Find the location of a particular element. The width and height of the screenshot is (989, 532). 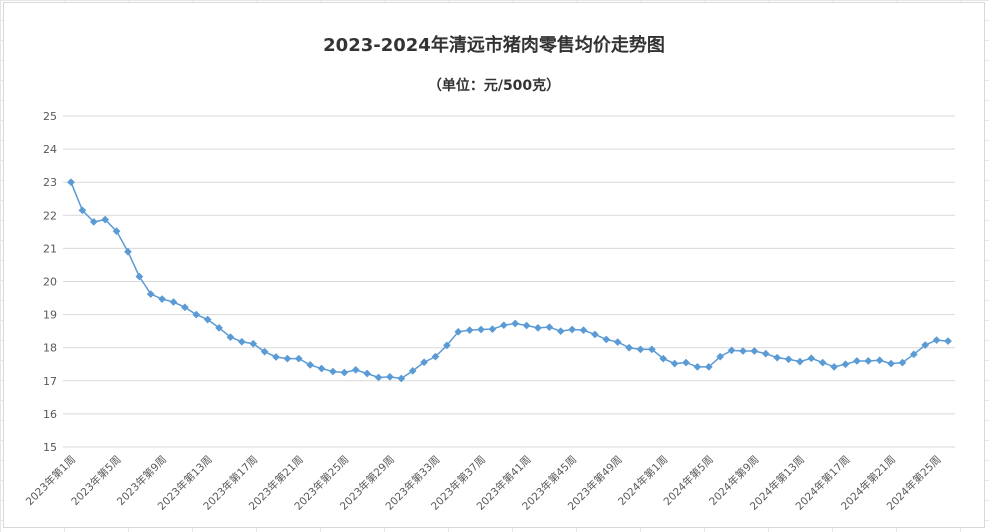

y-tick-label: 19 is located at coordinates (50, 315).